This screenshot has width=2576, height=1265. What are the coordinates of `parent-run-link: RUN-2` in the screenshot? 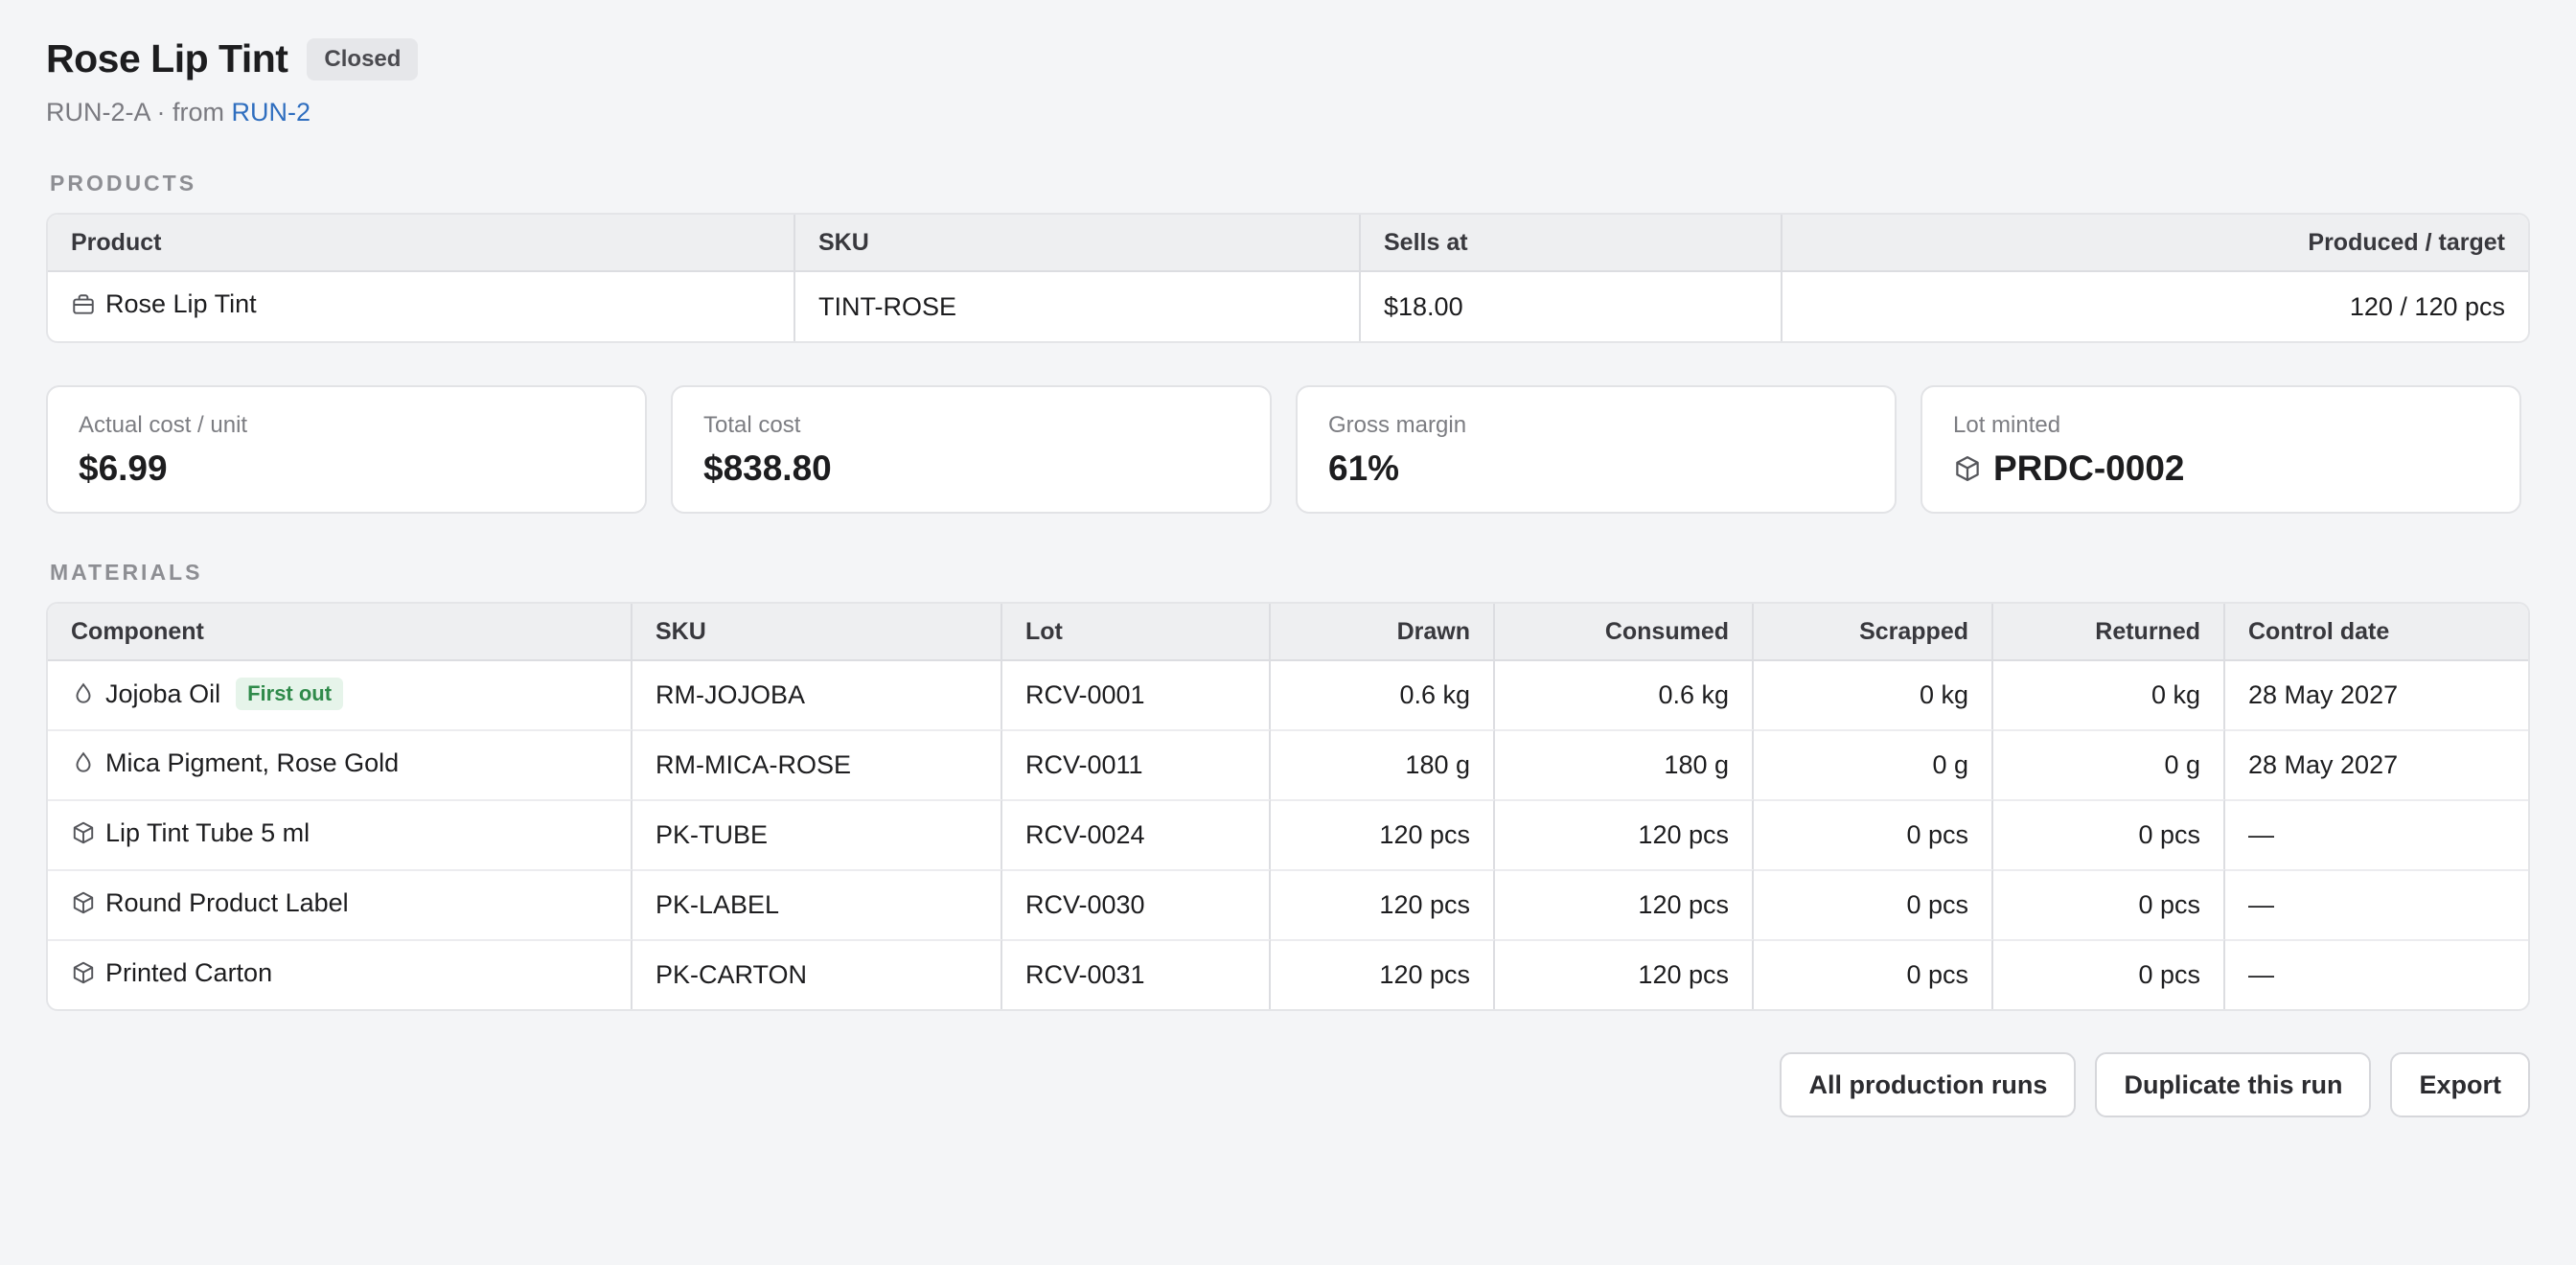 It's located at (271, 112).